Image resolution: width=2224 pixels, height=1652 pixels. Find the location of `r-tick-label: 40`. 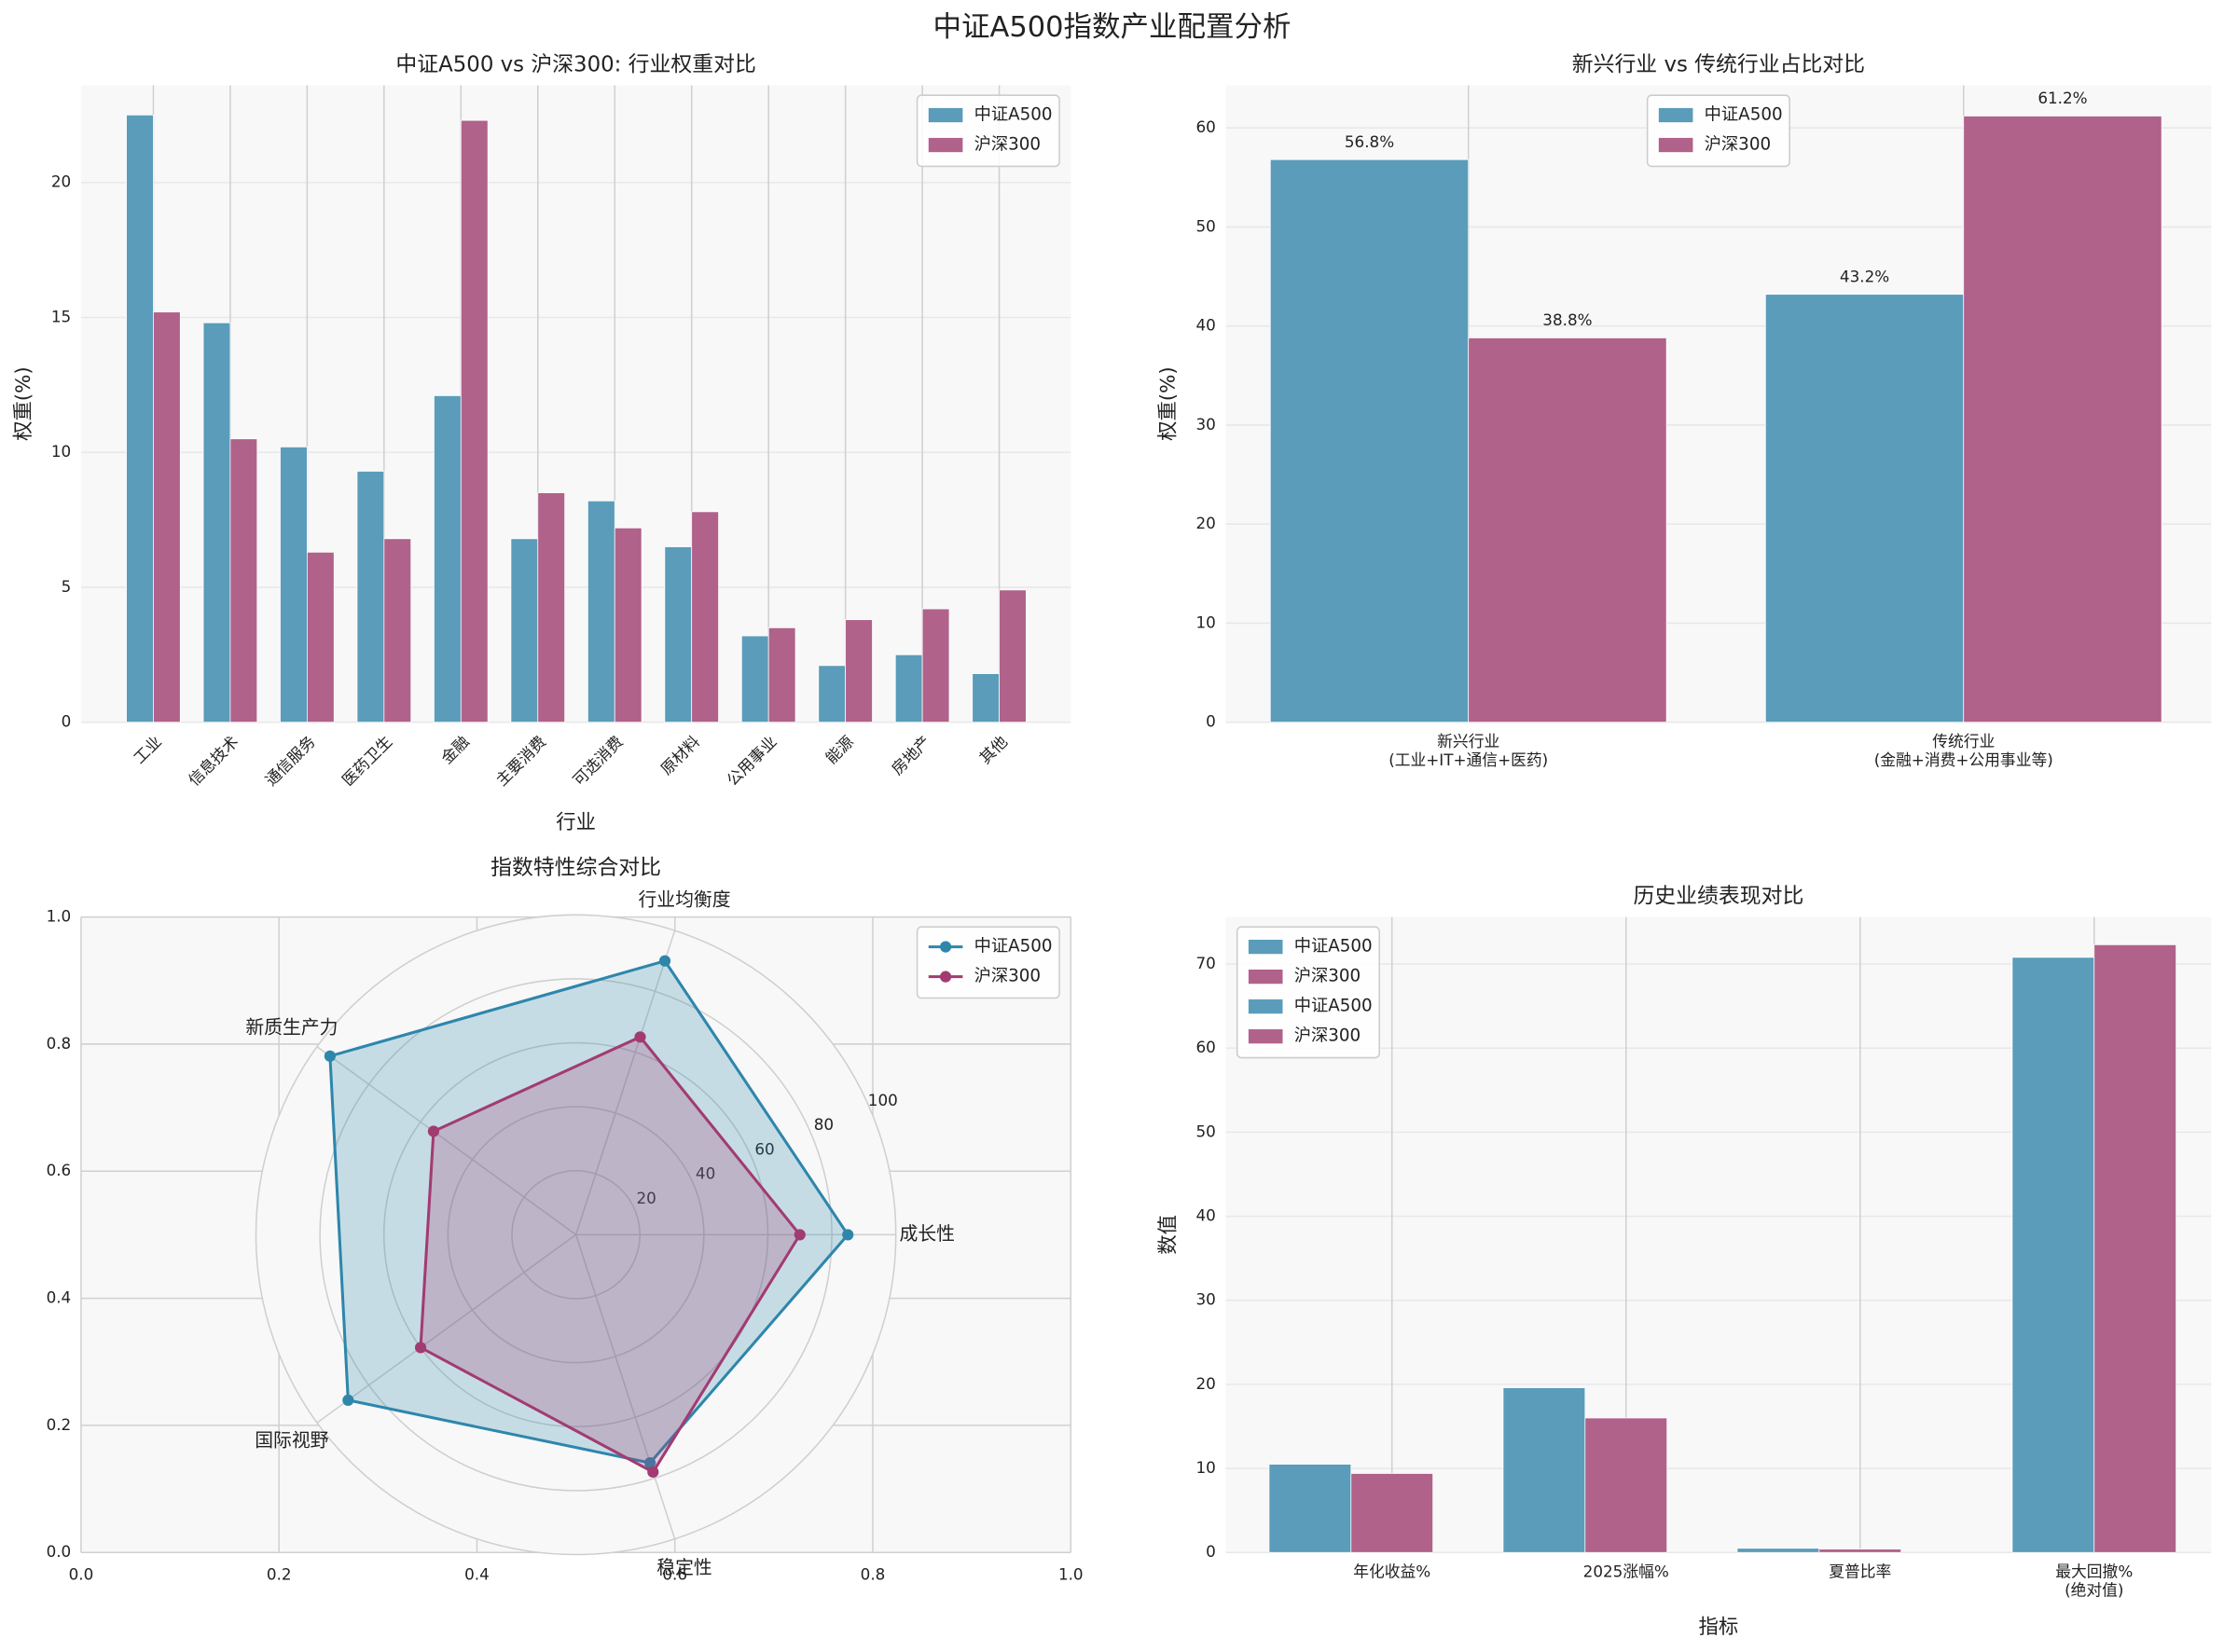

r-tick-label: 40 is located at coordinates (705, 1173).